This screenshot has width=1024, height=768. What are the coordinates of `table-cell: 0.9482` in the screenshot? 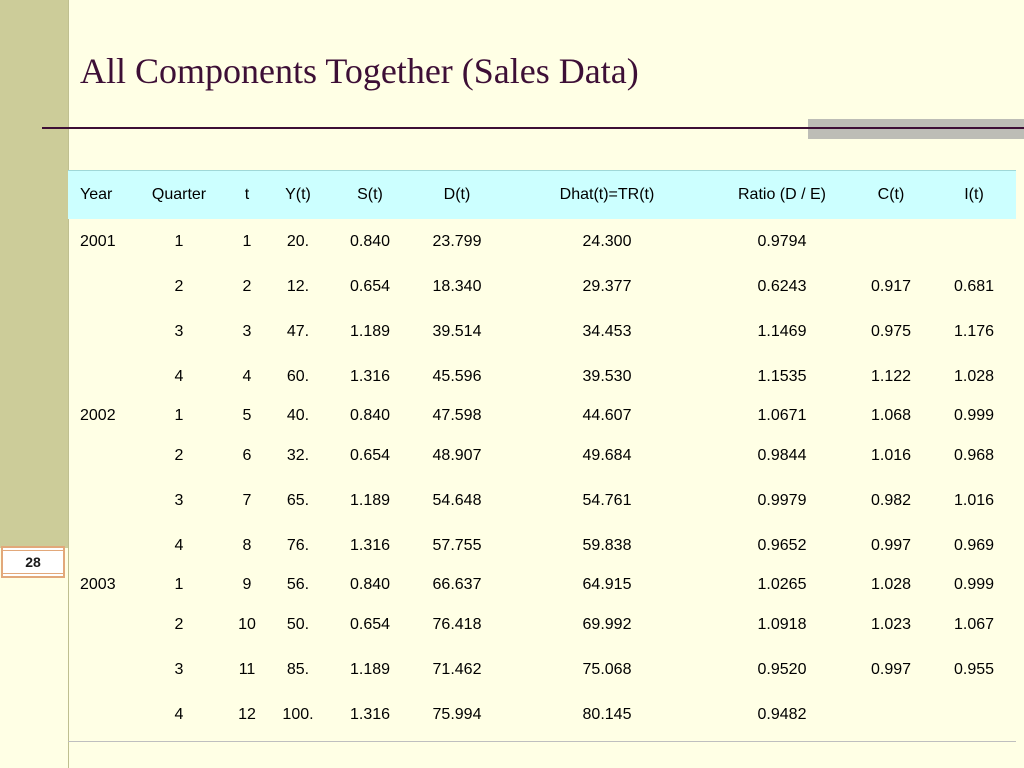 It's located at (782, 714).